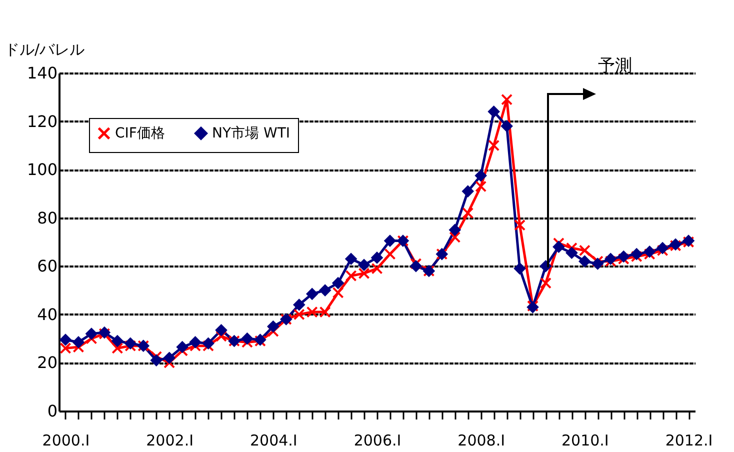 The height and width of the screenshot is (452, 734). Describe the element at coordinates (47, 218) in the screenshot. I see `y-tick-label: 80` at that location.